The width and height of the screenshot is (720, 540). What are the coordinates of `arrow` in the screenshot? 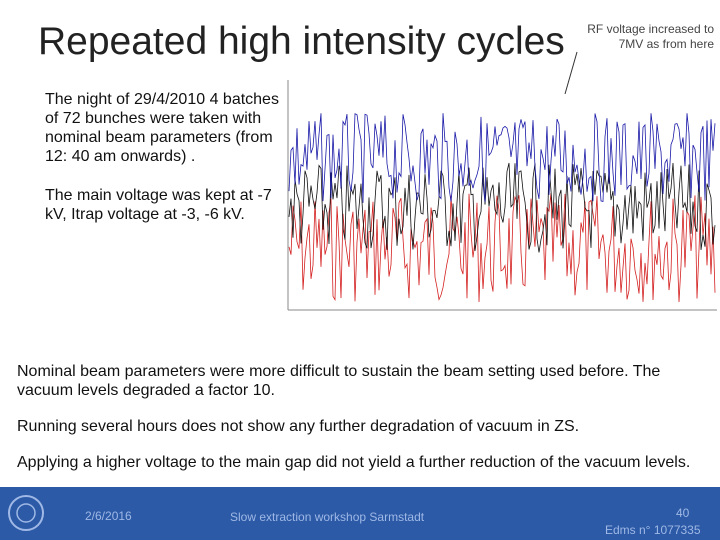 It's located at (571, 73).